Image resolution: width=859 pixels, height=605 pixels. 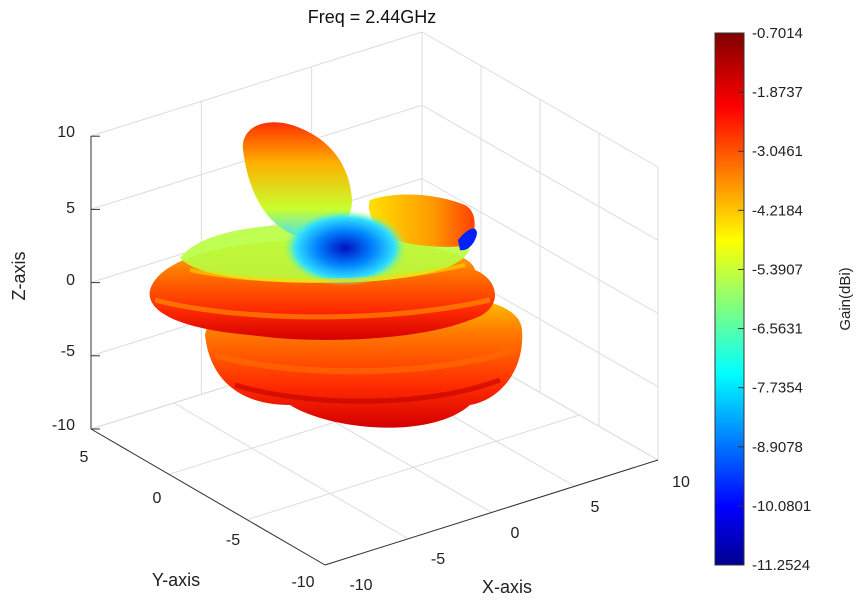 I want to click on colorbar-tick-label: -1.8737, so click(x=777, y=92).